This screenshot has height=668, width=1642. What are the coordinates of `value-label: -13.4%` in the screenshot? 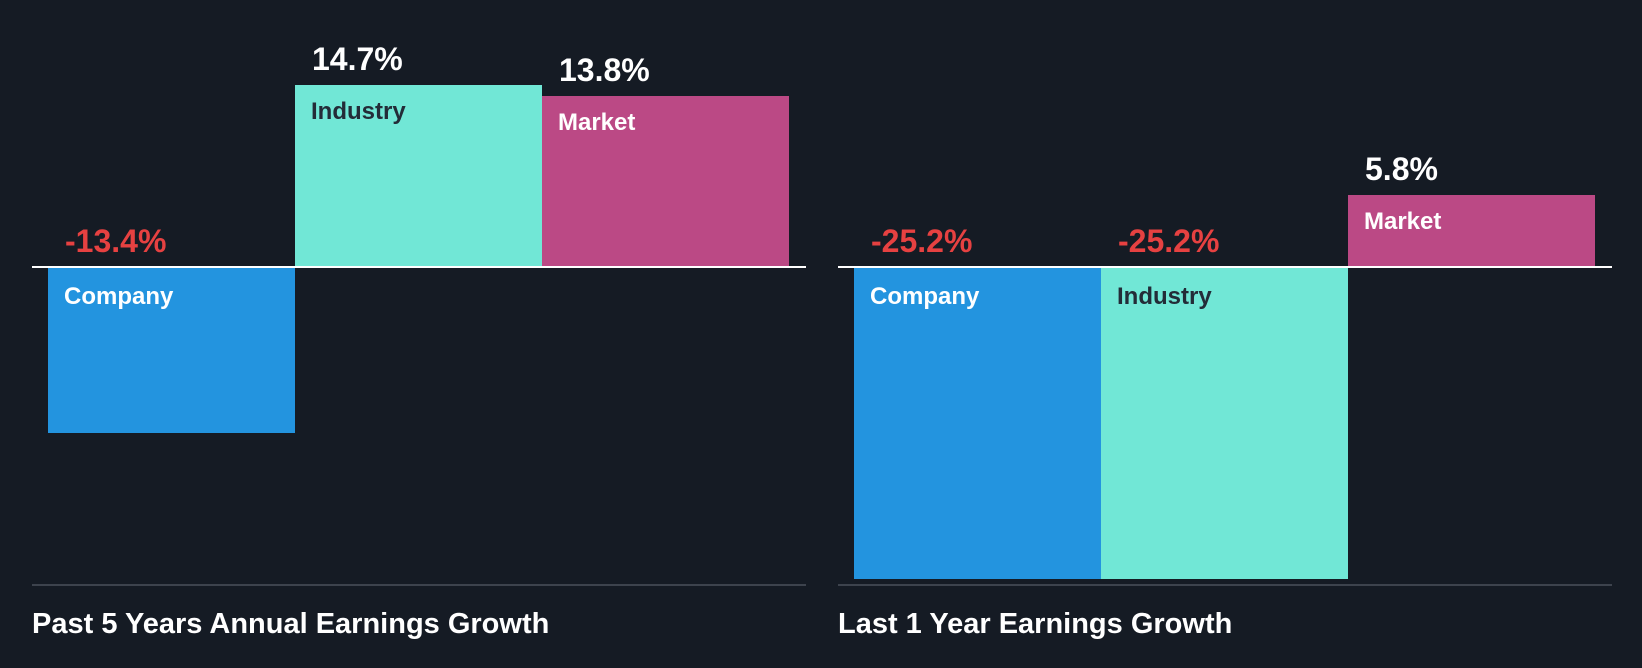 It's located at (116, 241).